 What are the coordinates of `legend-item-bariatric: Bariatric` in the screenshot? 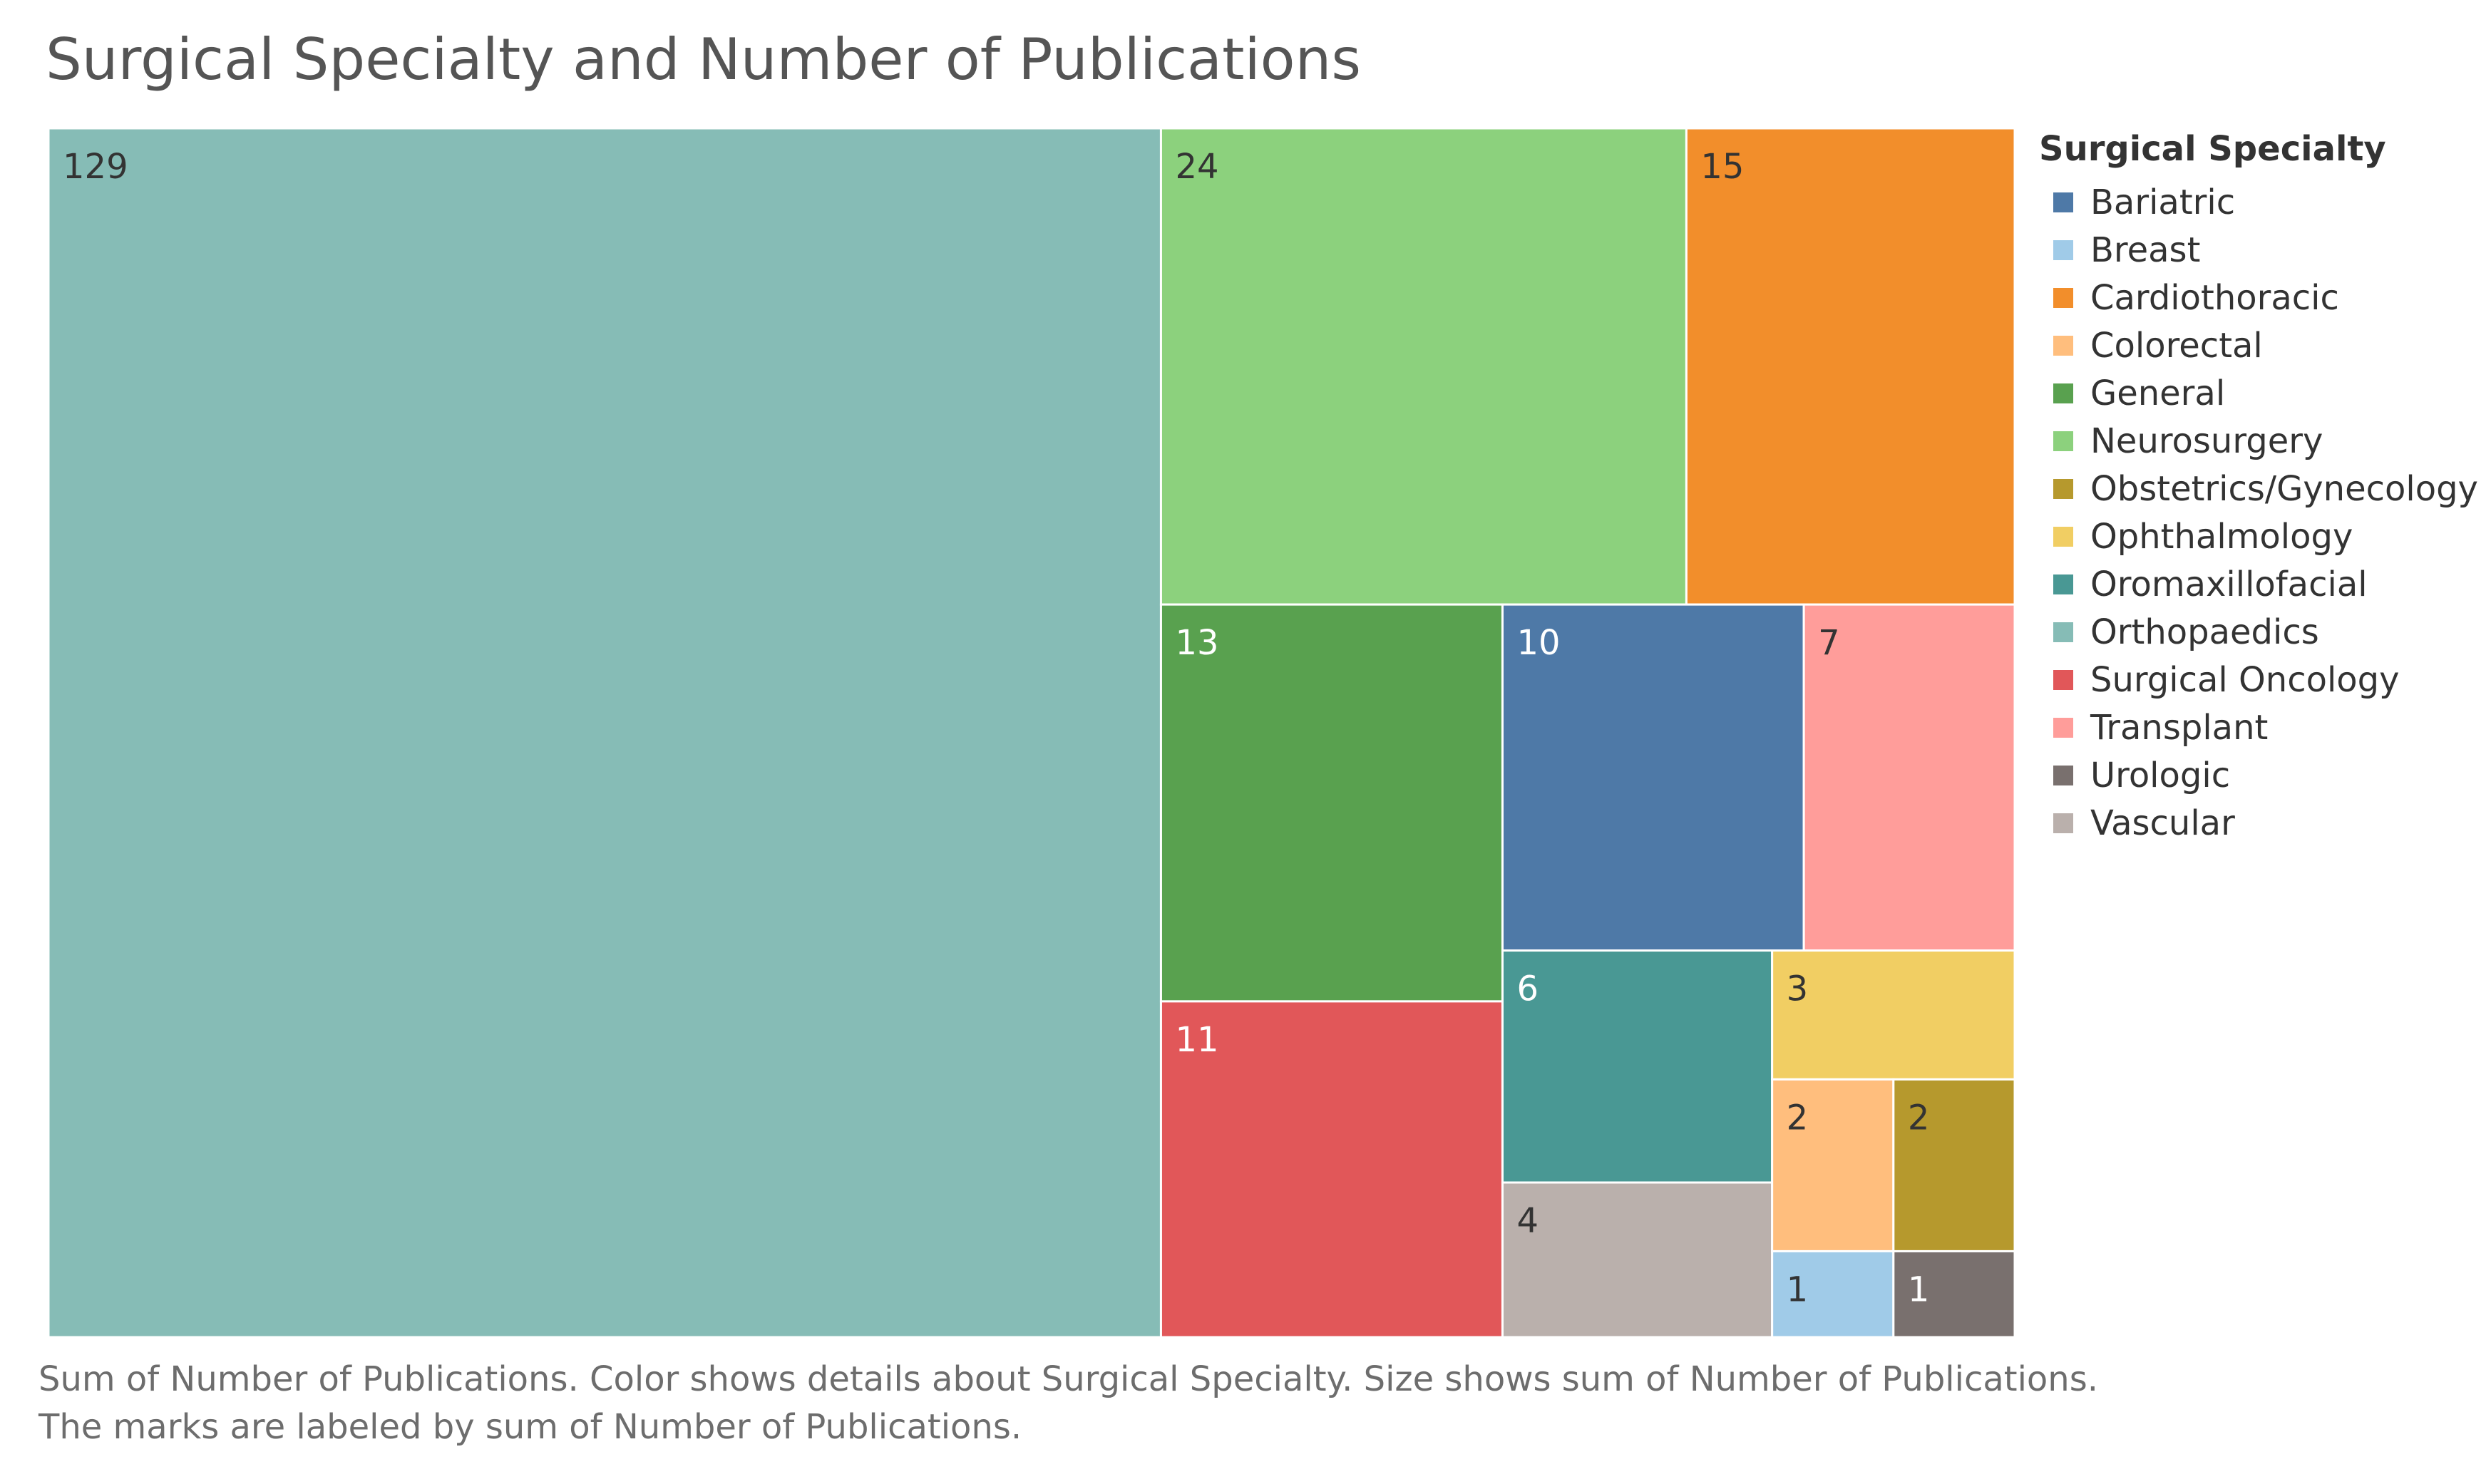 It's located at (2258, 202).